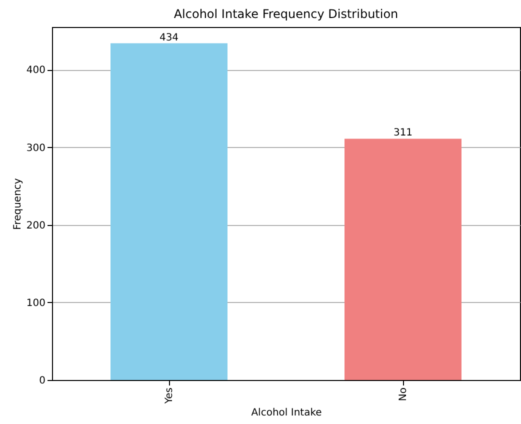 This screenshot has width=521, height=424. I want to click on y-tick-label: 100, so click(36, 303).